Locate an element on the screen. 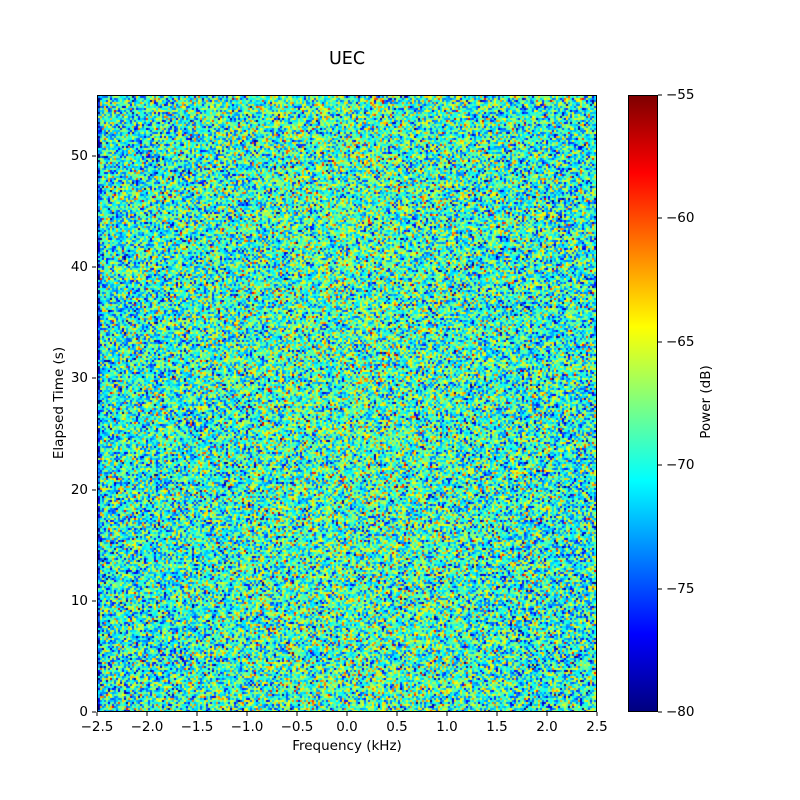 The image size is (800, 800). x-tick-label: 0.5 is located at coordinates (397, 727).